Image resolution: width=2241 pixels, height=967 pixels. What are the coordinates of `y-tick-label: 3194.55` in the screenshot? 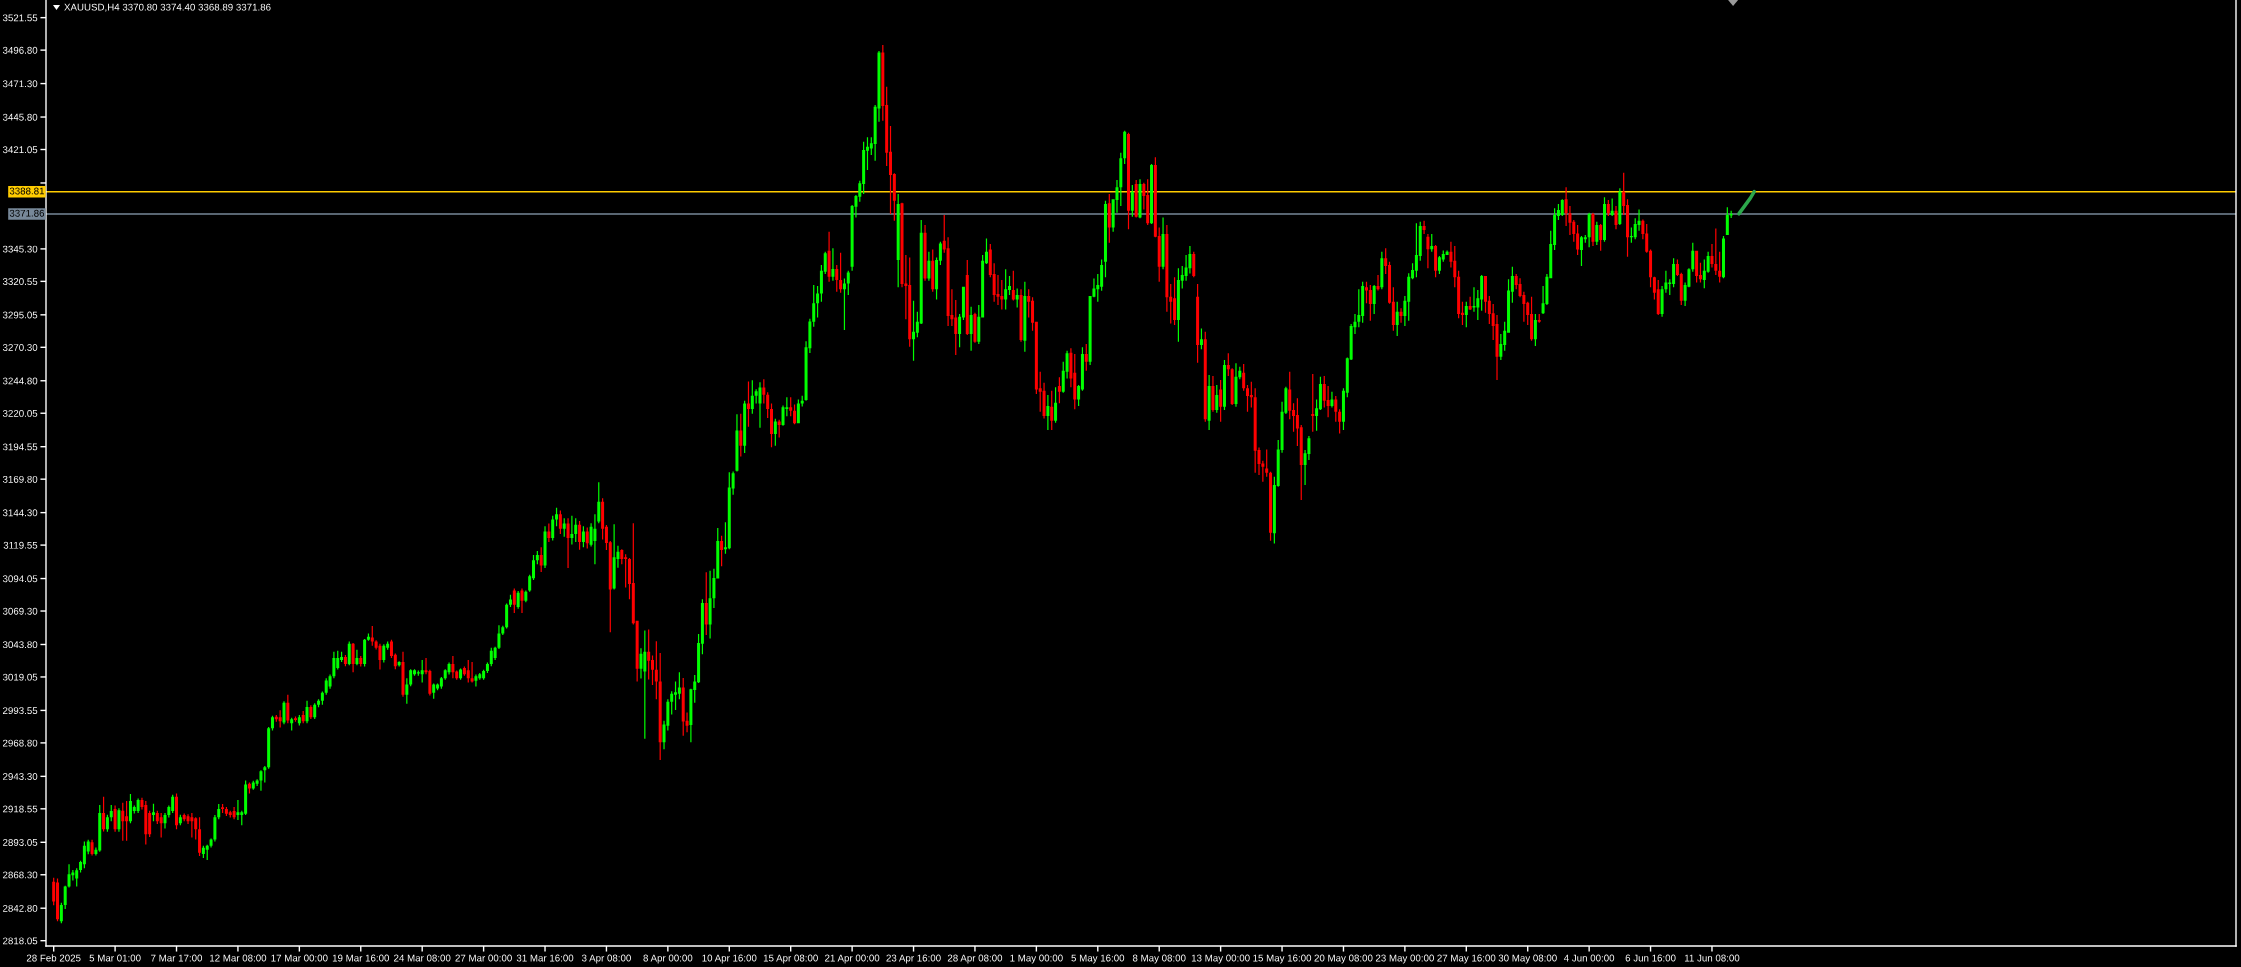 It's located at (20, 447).